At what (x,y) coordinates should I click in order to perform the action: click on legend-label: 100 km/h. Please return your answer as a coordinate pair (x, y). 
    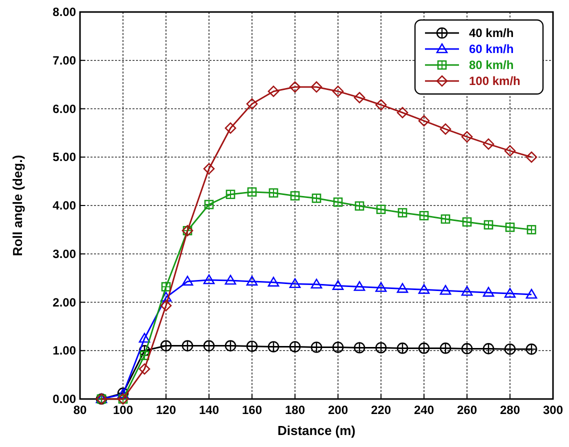
    Looking at the image, I should click on (494, 81).